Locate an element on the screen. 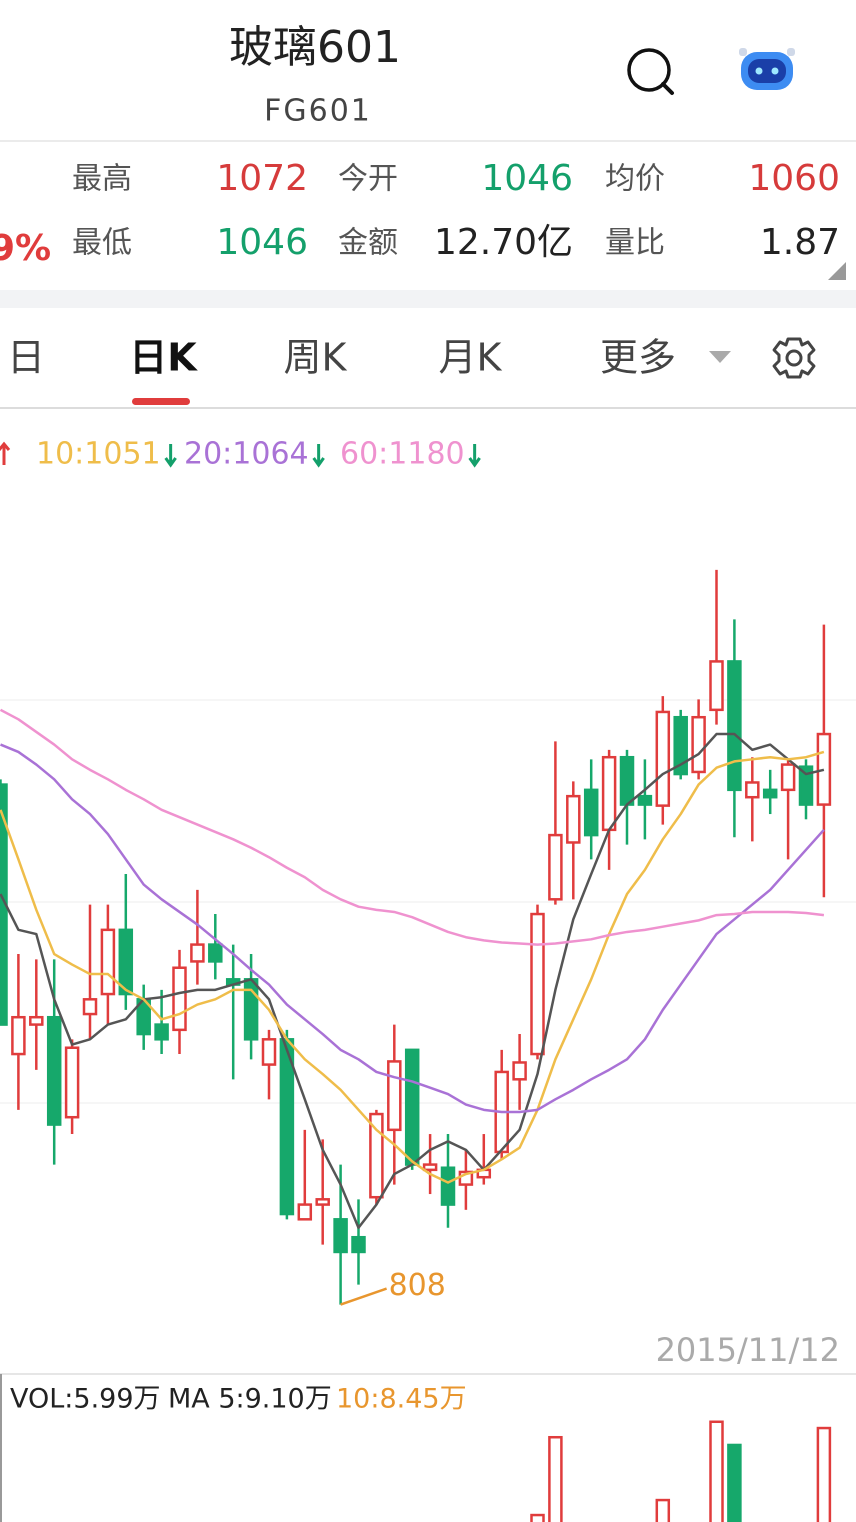  stat-value: 1.87 is located at coordinates (800, 242).